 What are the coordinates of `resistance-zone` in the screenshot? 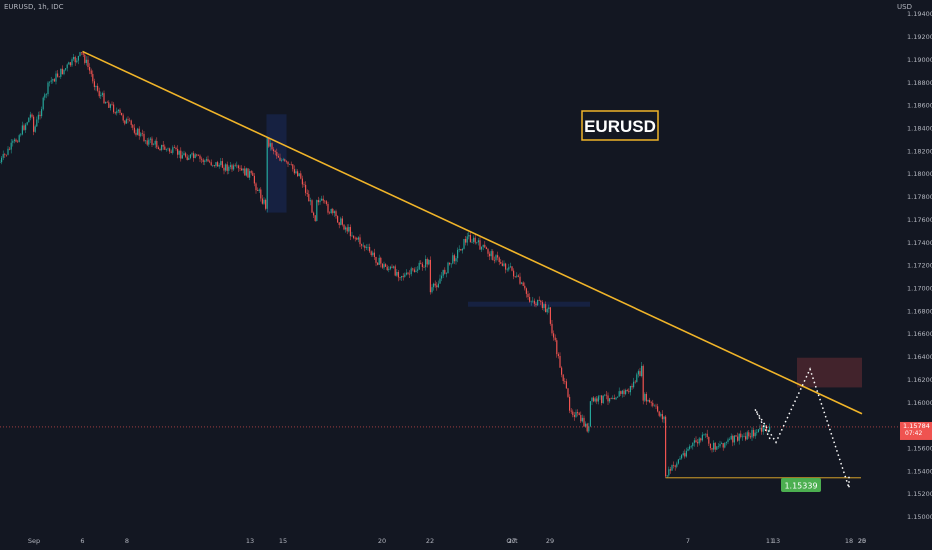 It's located at (829, 372).